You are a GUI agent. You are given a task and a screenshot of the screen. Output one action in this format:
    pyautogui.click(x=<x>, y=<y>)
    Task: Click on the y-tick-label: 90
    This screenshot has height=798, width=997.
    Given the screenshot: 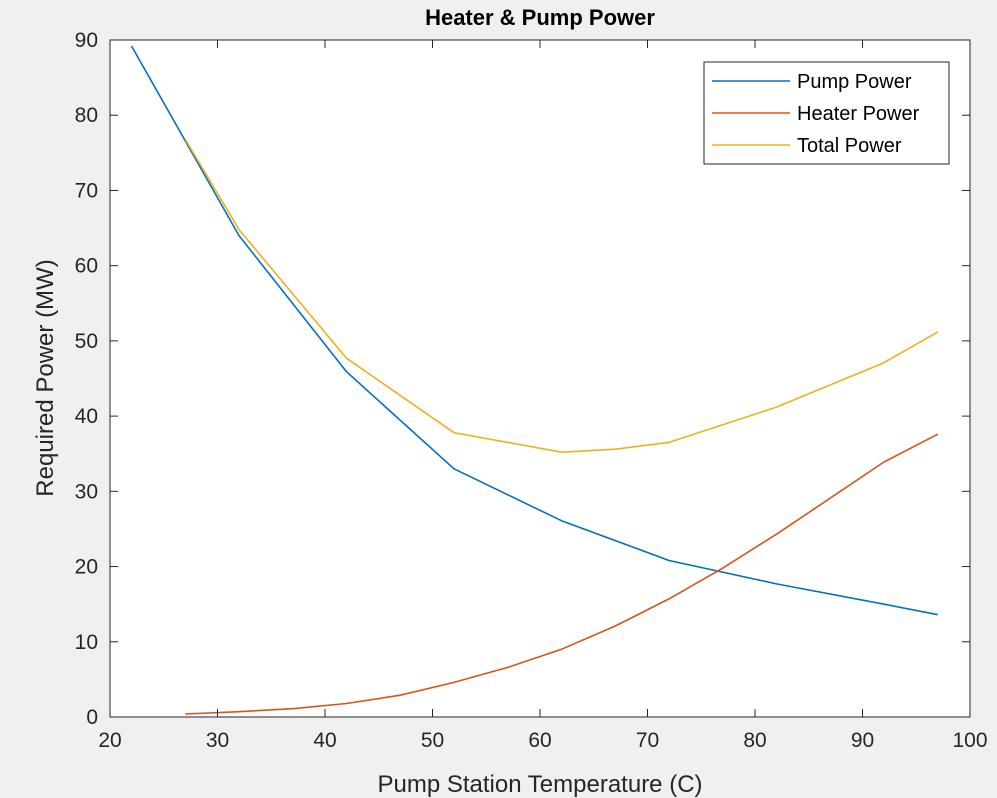 What is the action you would take?
    pyautogui.click(x=86, y=40)
    